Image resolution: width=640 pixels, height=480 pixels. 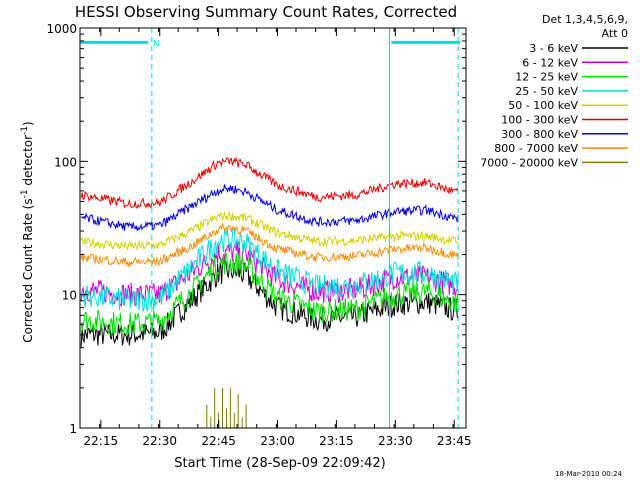 I want to click on x-tick-label-1: 22:15, so click(x=101, y=441).